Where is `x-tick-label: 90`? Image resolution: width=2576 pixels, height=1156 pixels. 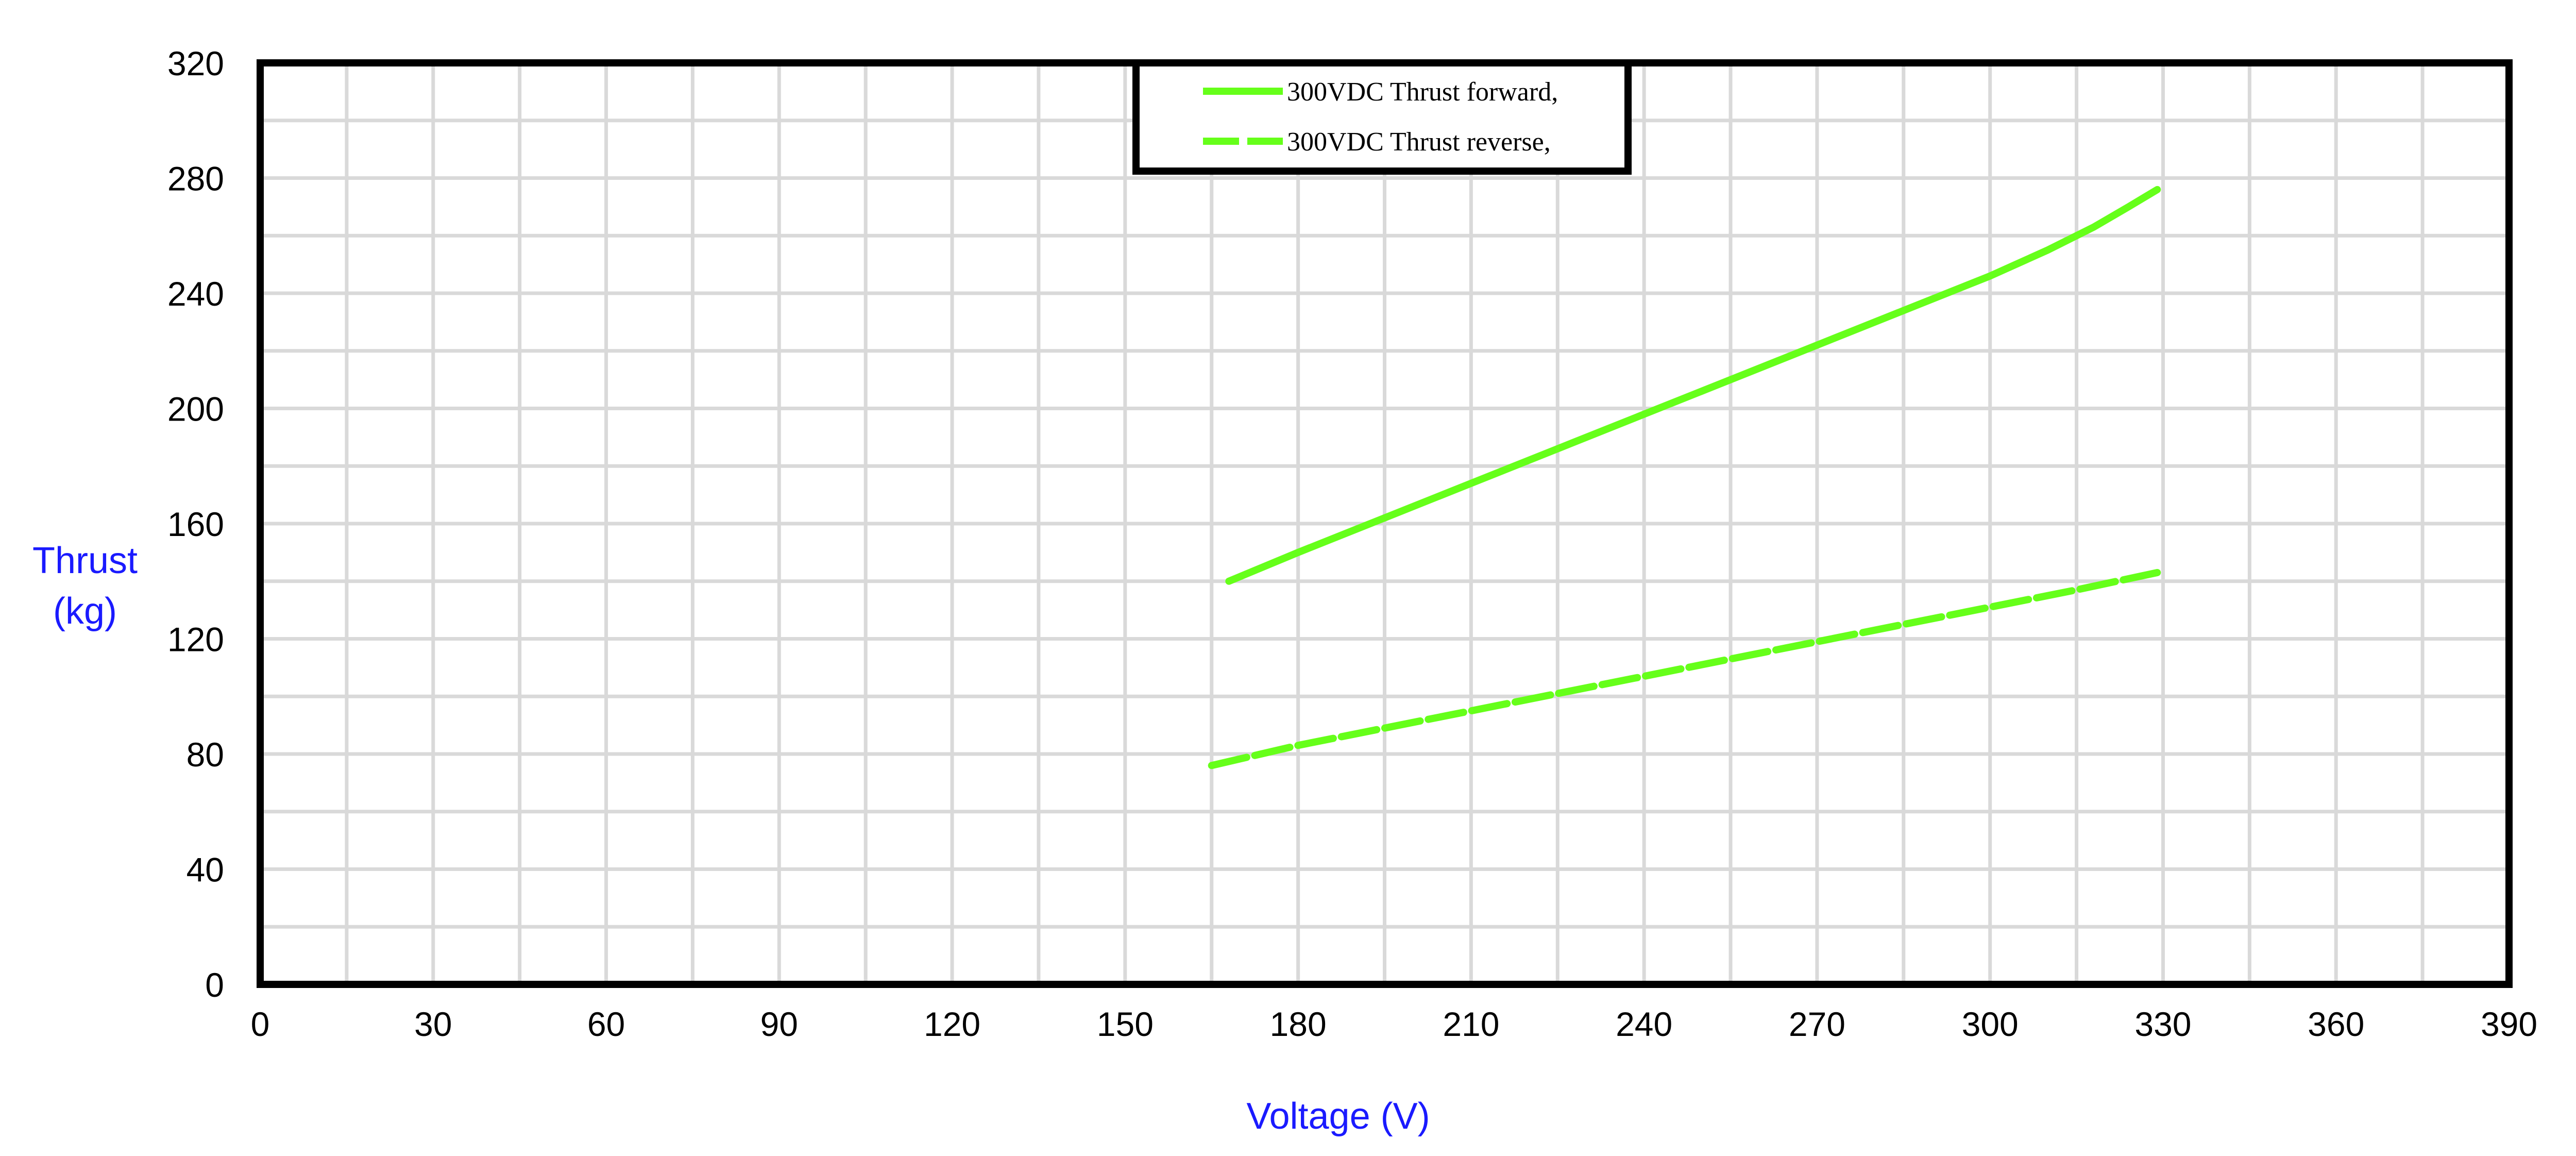
x-tick-label: 90 is located at coordinates (779, 1024).